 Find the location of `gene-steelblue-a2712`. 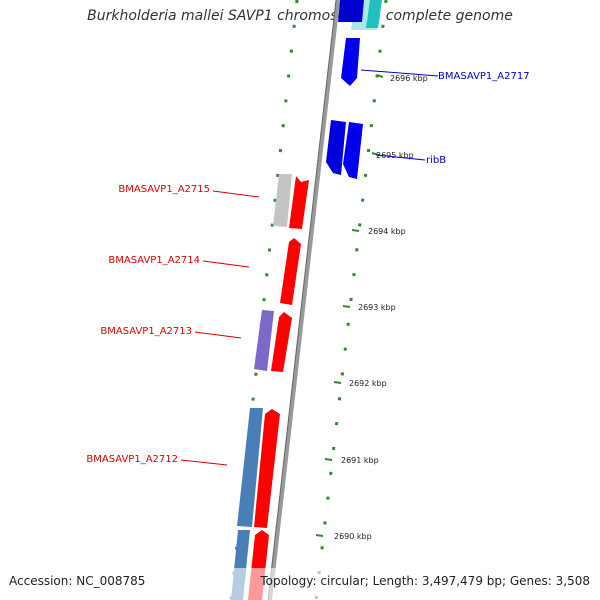

gene-steelblue-a2712 is located at coordinates (250, 467).